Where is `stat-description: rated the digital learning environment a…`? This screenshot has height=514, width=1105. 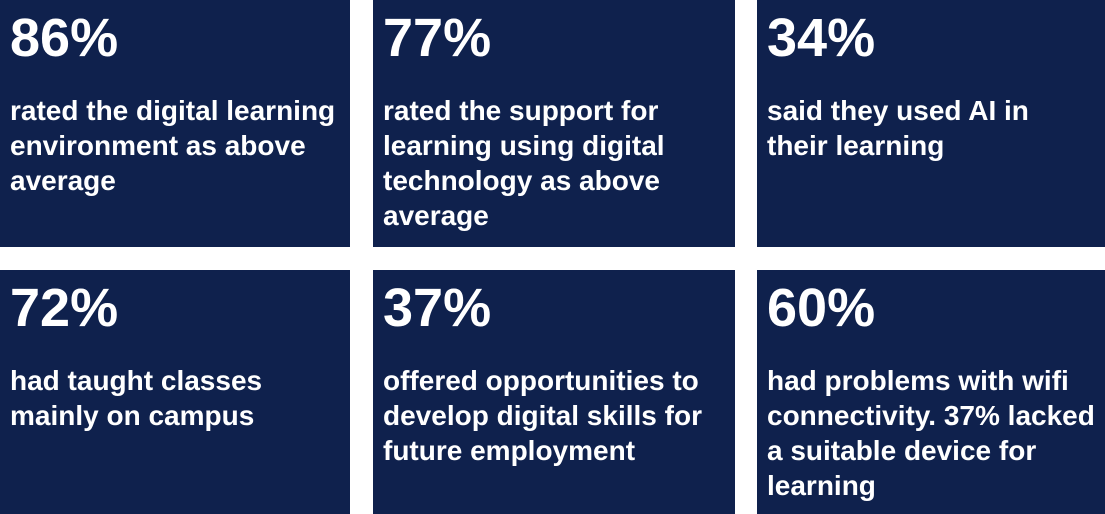
stat-description: rated the digital learning environment a… is located at coordinates (173, 145).